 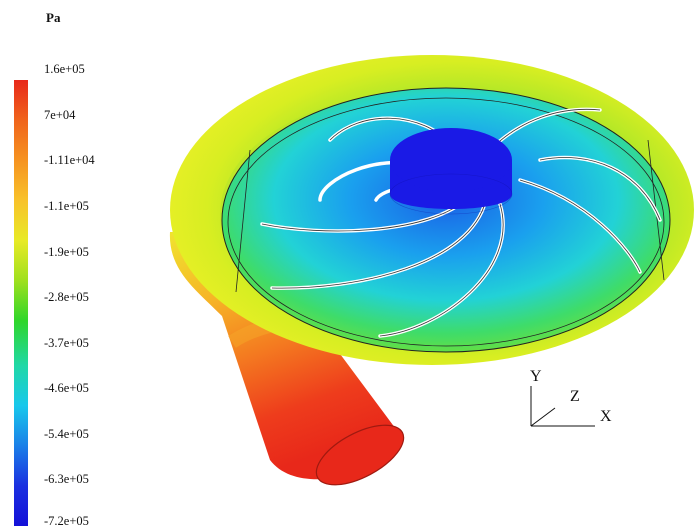 What do you see at coordinates (66, 388) in the screenshot?
I see `legend-tick-7: -4.6e+05` at bounding box center [66, 388].